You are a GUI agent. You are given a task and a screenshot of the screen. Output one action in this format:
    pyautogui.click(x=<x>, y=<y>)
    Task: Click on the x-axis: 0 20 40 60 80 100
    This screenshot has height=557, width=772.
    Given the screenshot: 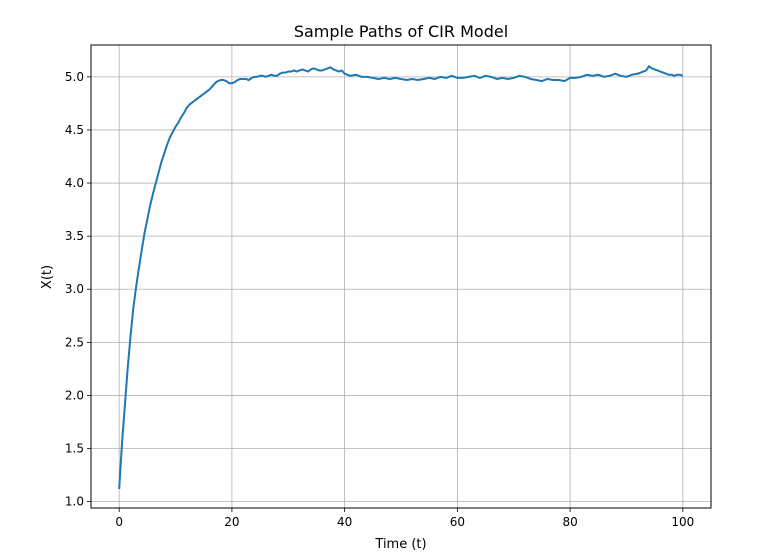 What is the action you would take?
    pyautogui.click(x=404, y=518)
    